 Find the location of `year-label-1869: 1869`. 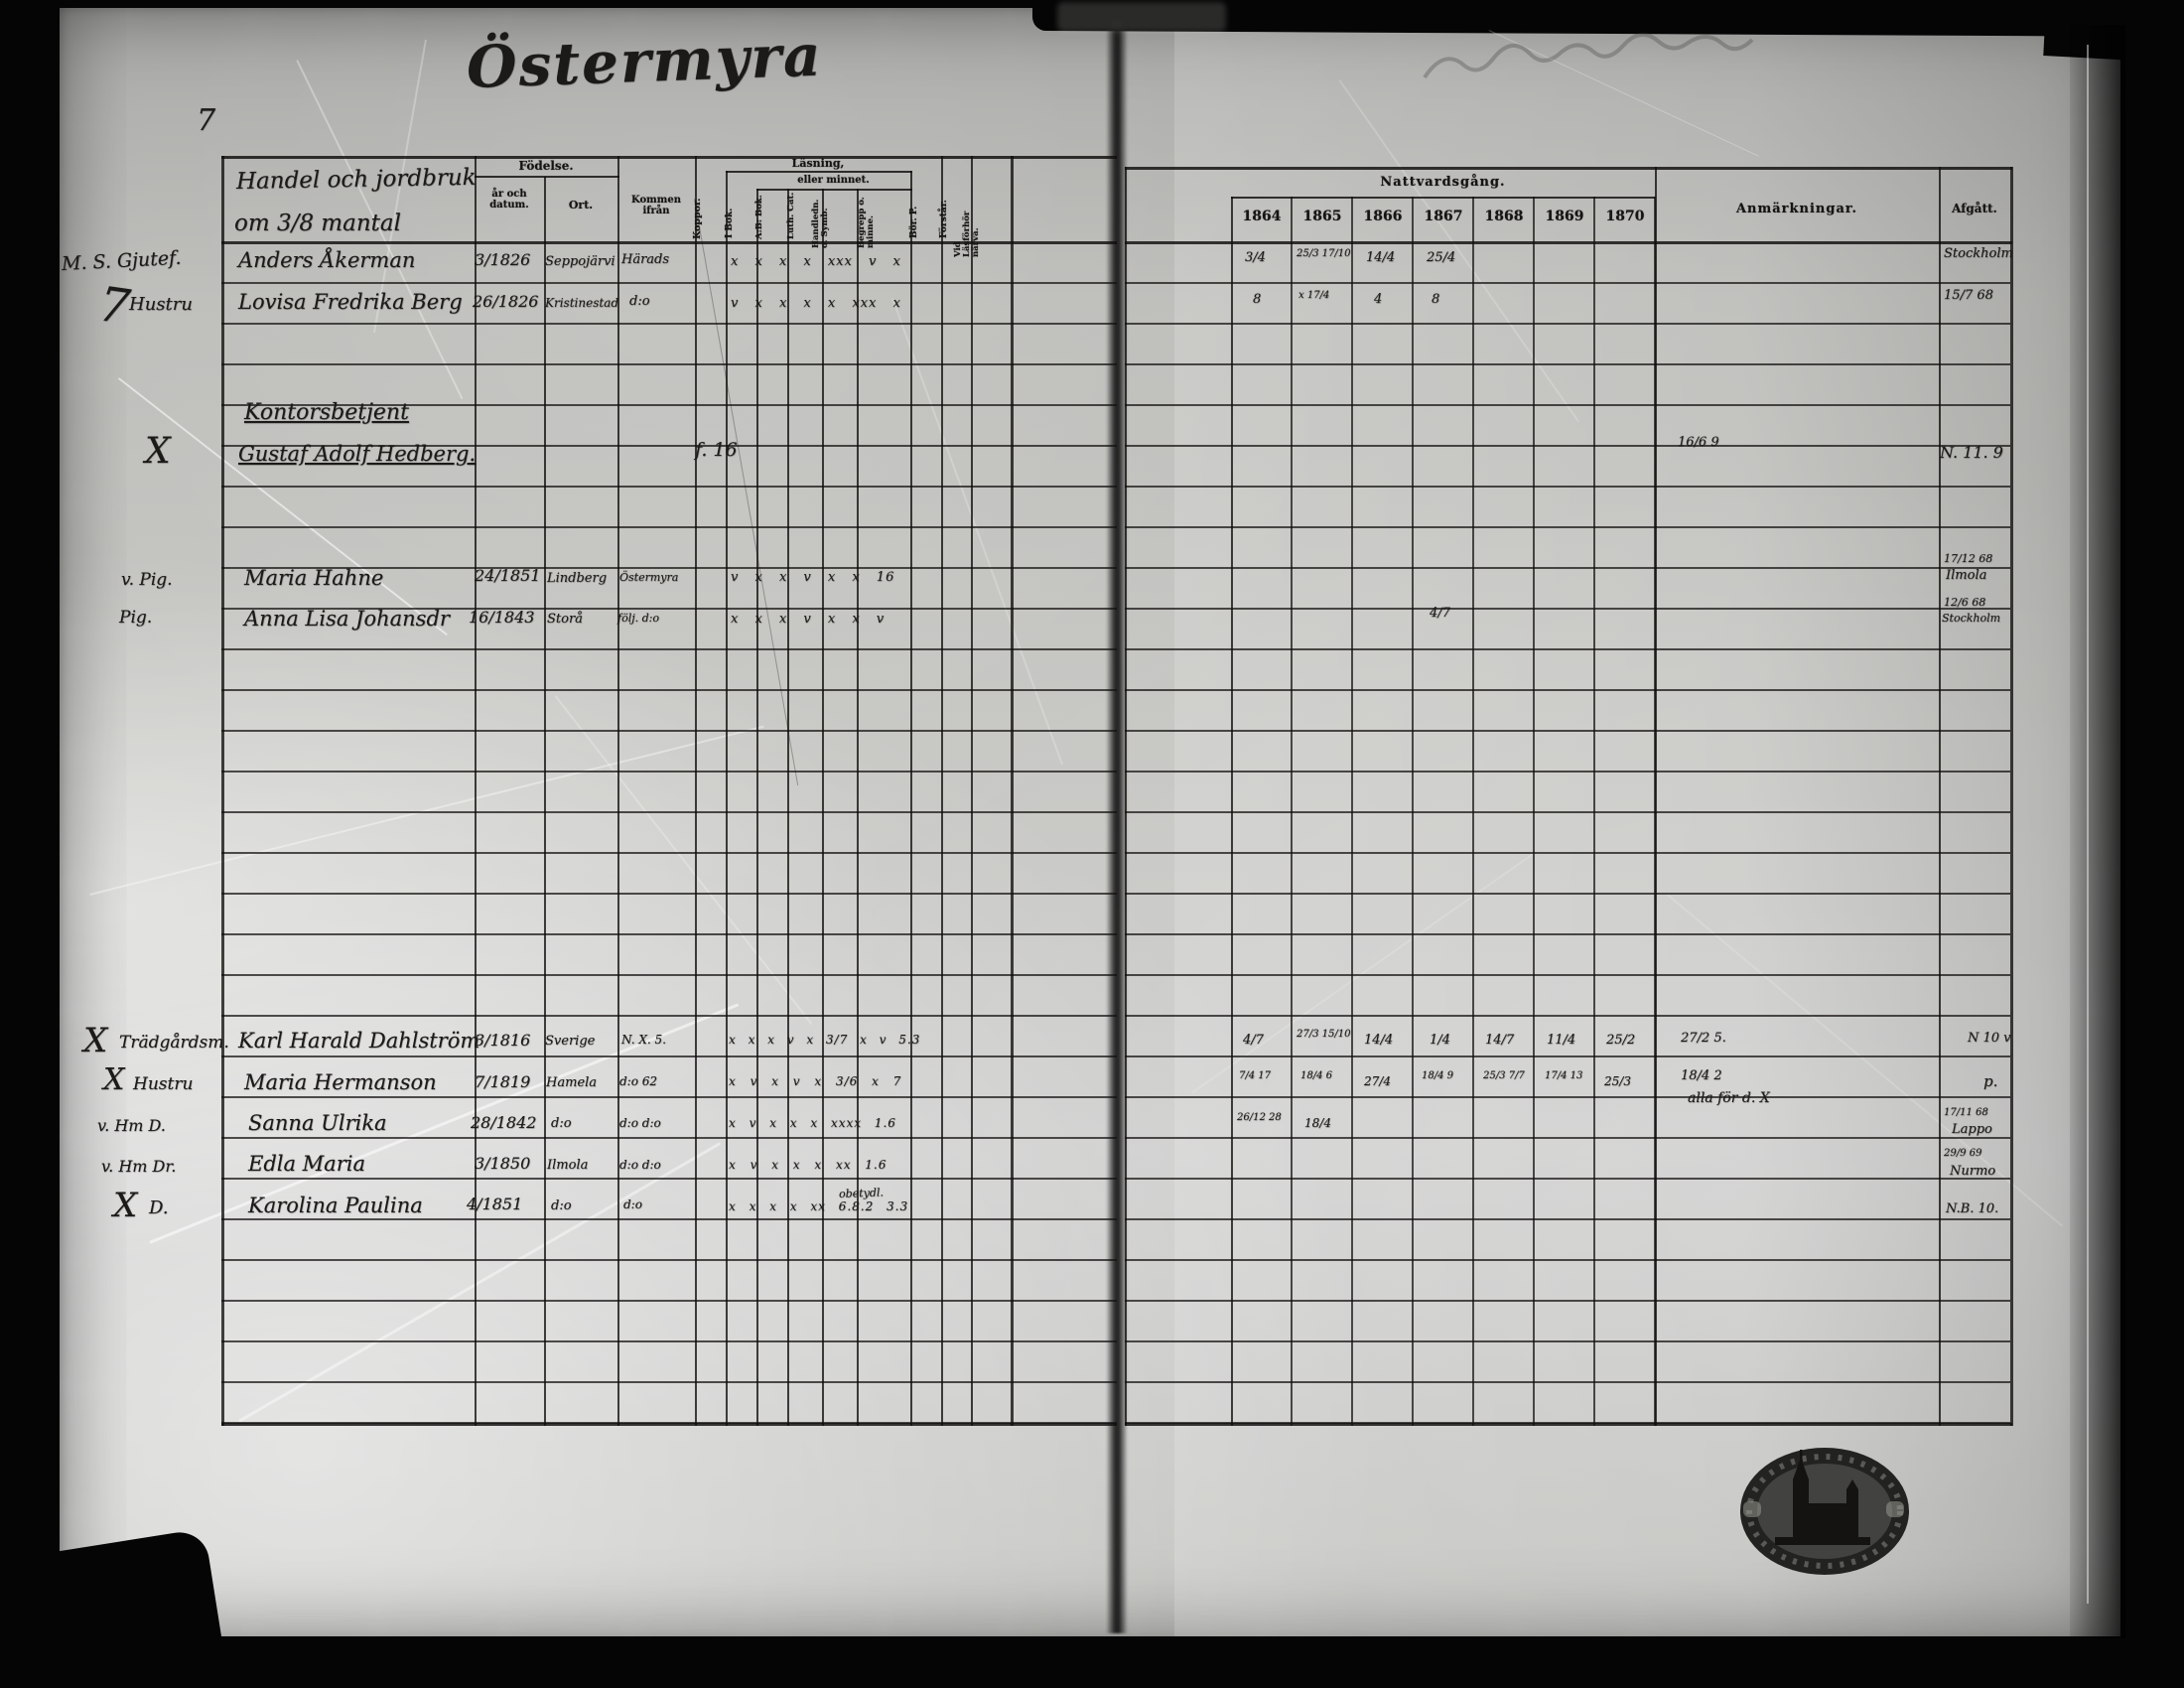

year-label-1869: 1869 is located at coordinates (1564, 216).